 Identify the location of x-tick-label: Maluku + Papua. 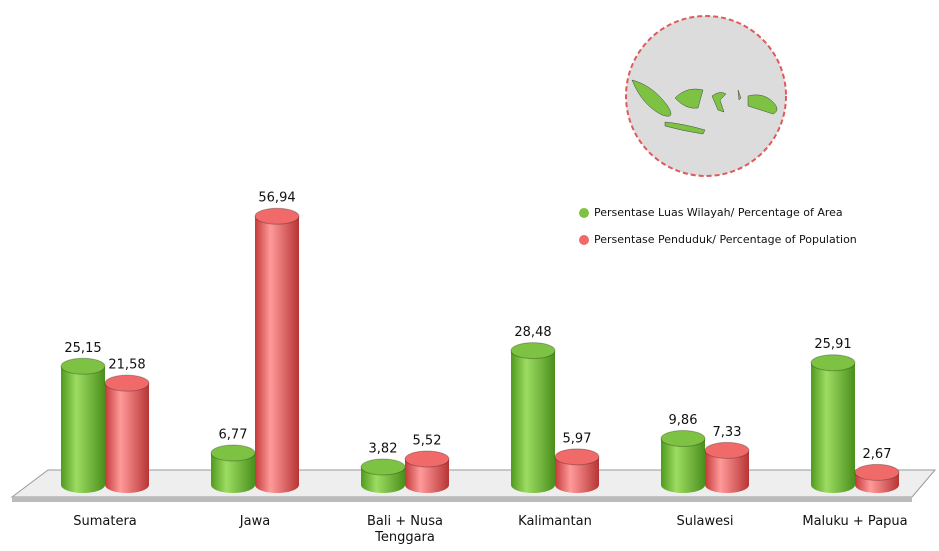
(855, 521).